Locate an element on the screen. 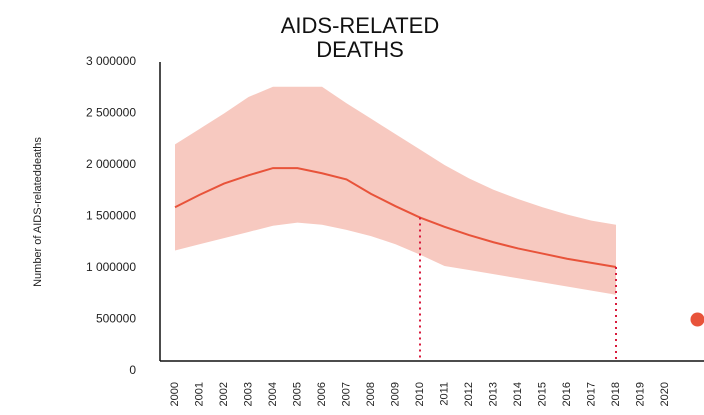 The height and width of the screenshot is (415, 704). y-axis-label: Number of AIDS-relateddeaths is located at coordinates (38, 212).